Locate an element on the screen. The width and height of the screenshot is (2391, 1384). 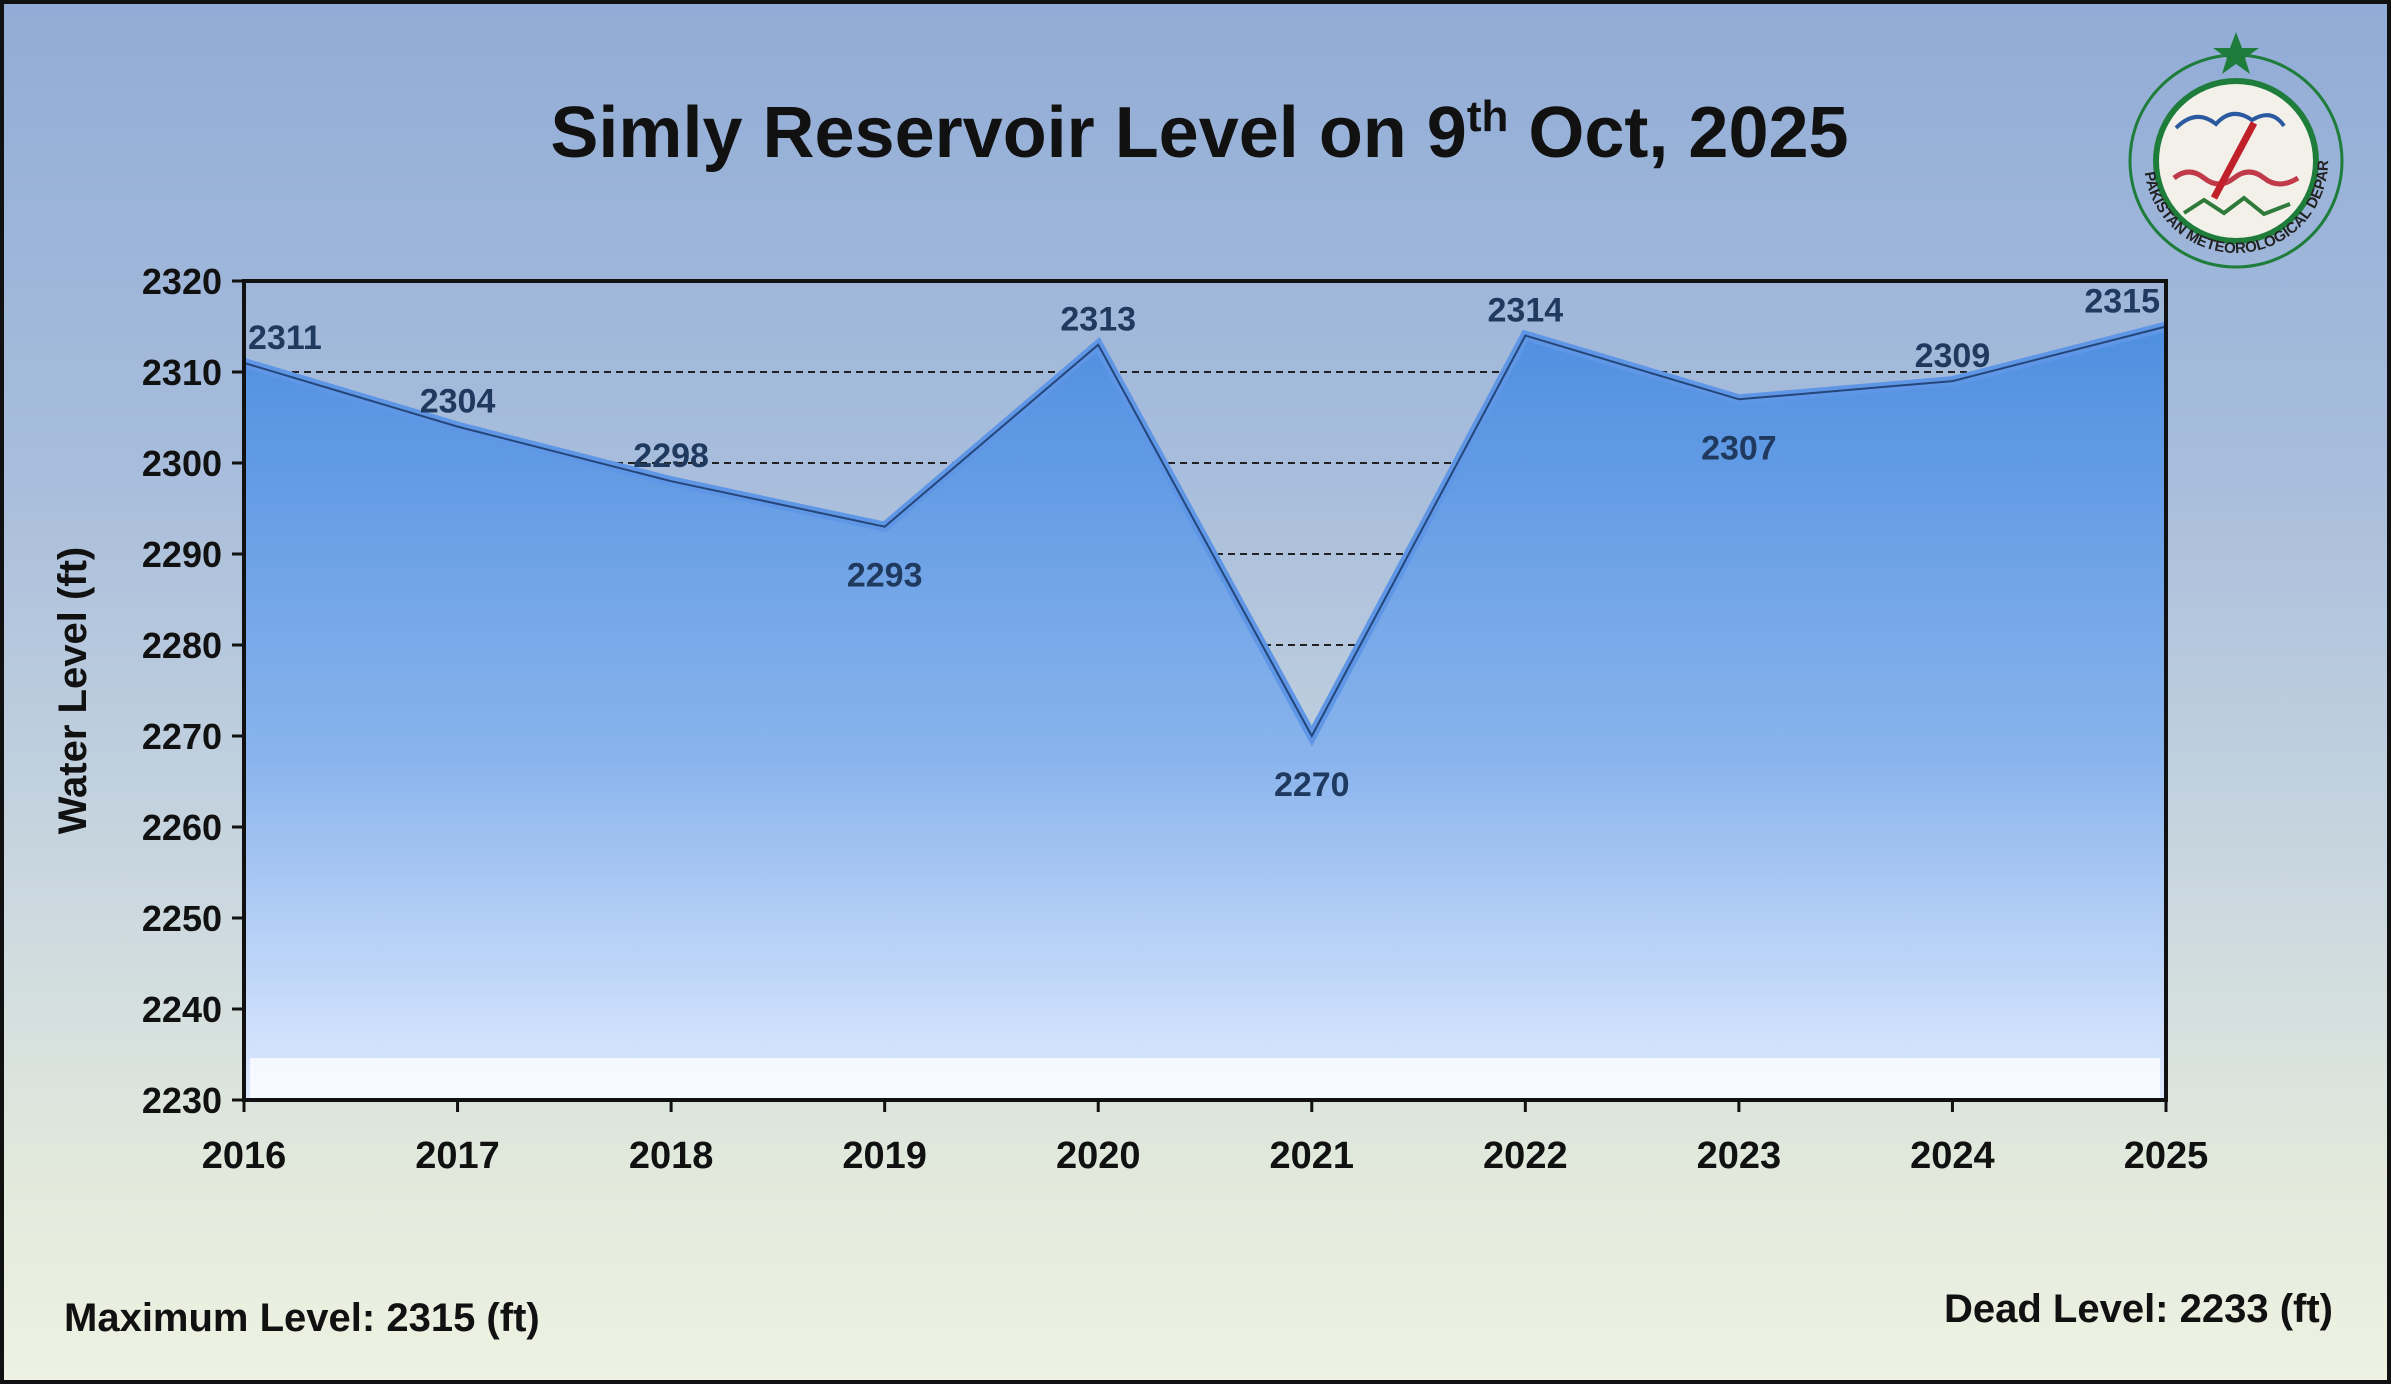
x-tick-label: 2023 is located at coordinates (1739, 1156).